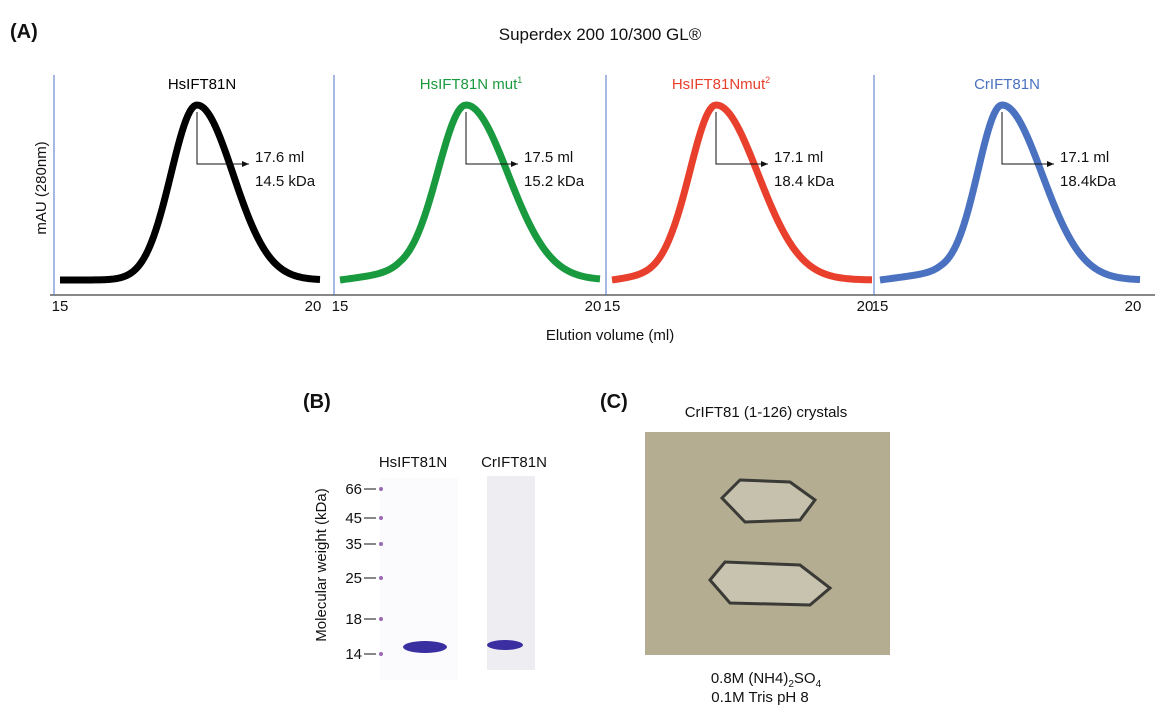 The height and width of the screenshot is (714, 1158). I want to click on caption-part: 0.8M (NH4), so click(750, 678).